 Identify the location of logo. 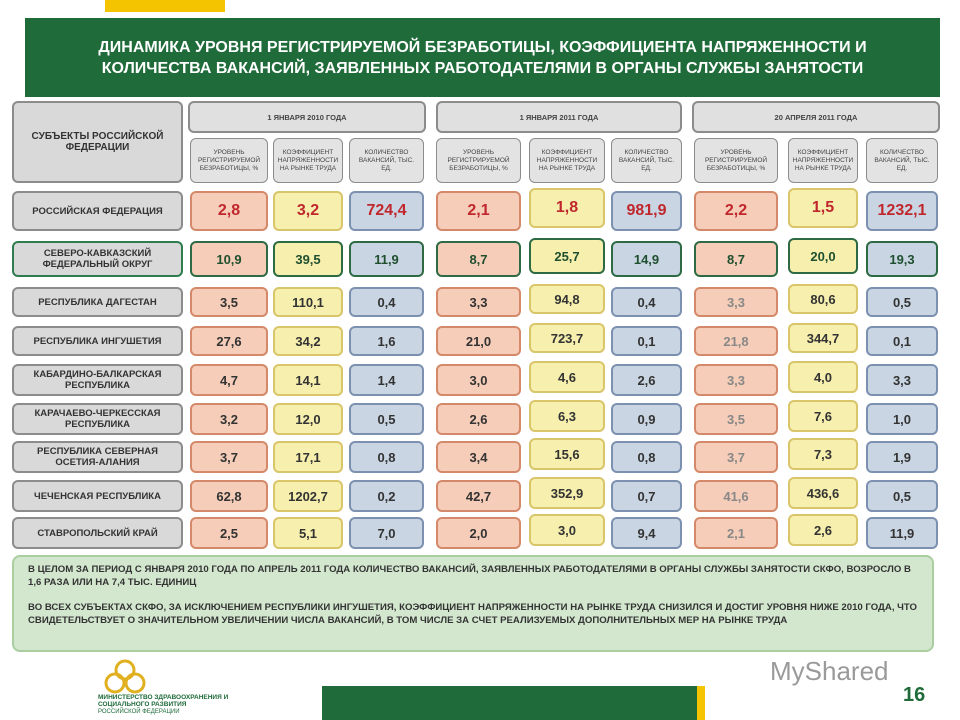
(125, 676).